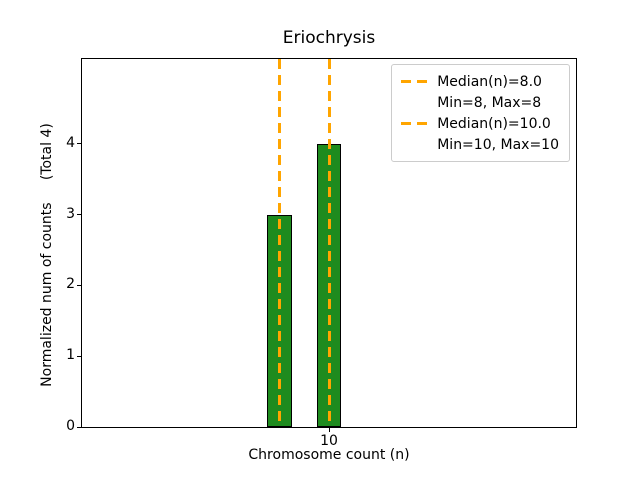  Describe the element at coordinates (70, 284) in the screenshot. I see `y-tick-label: 2` at that location.